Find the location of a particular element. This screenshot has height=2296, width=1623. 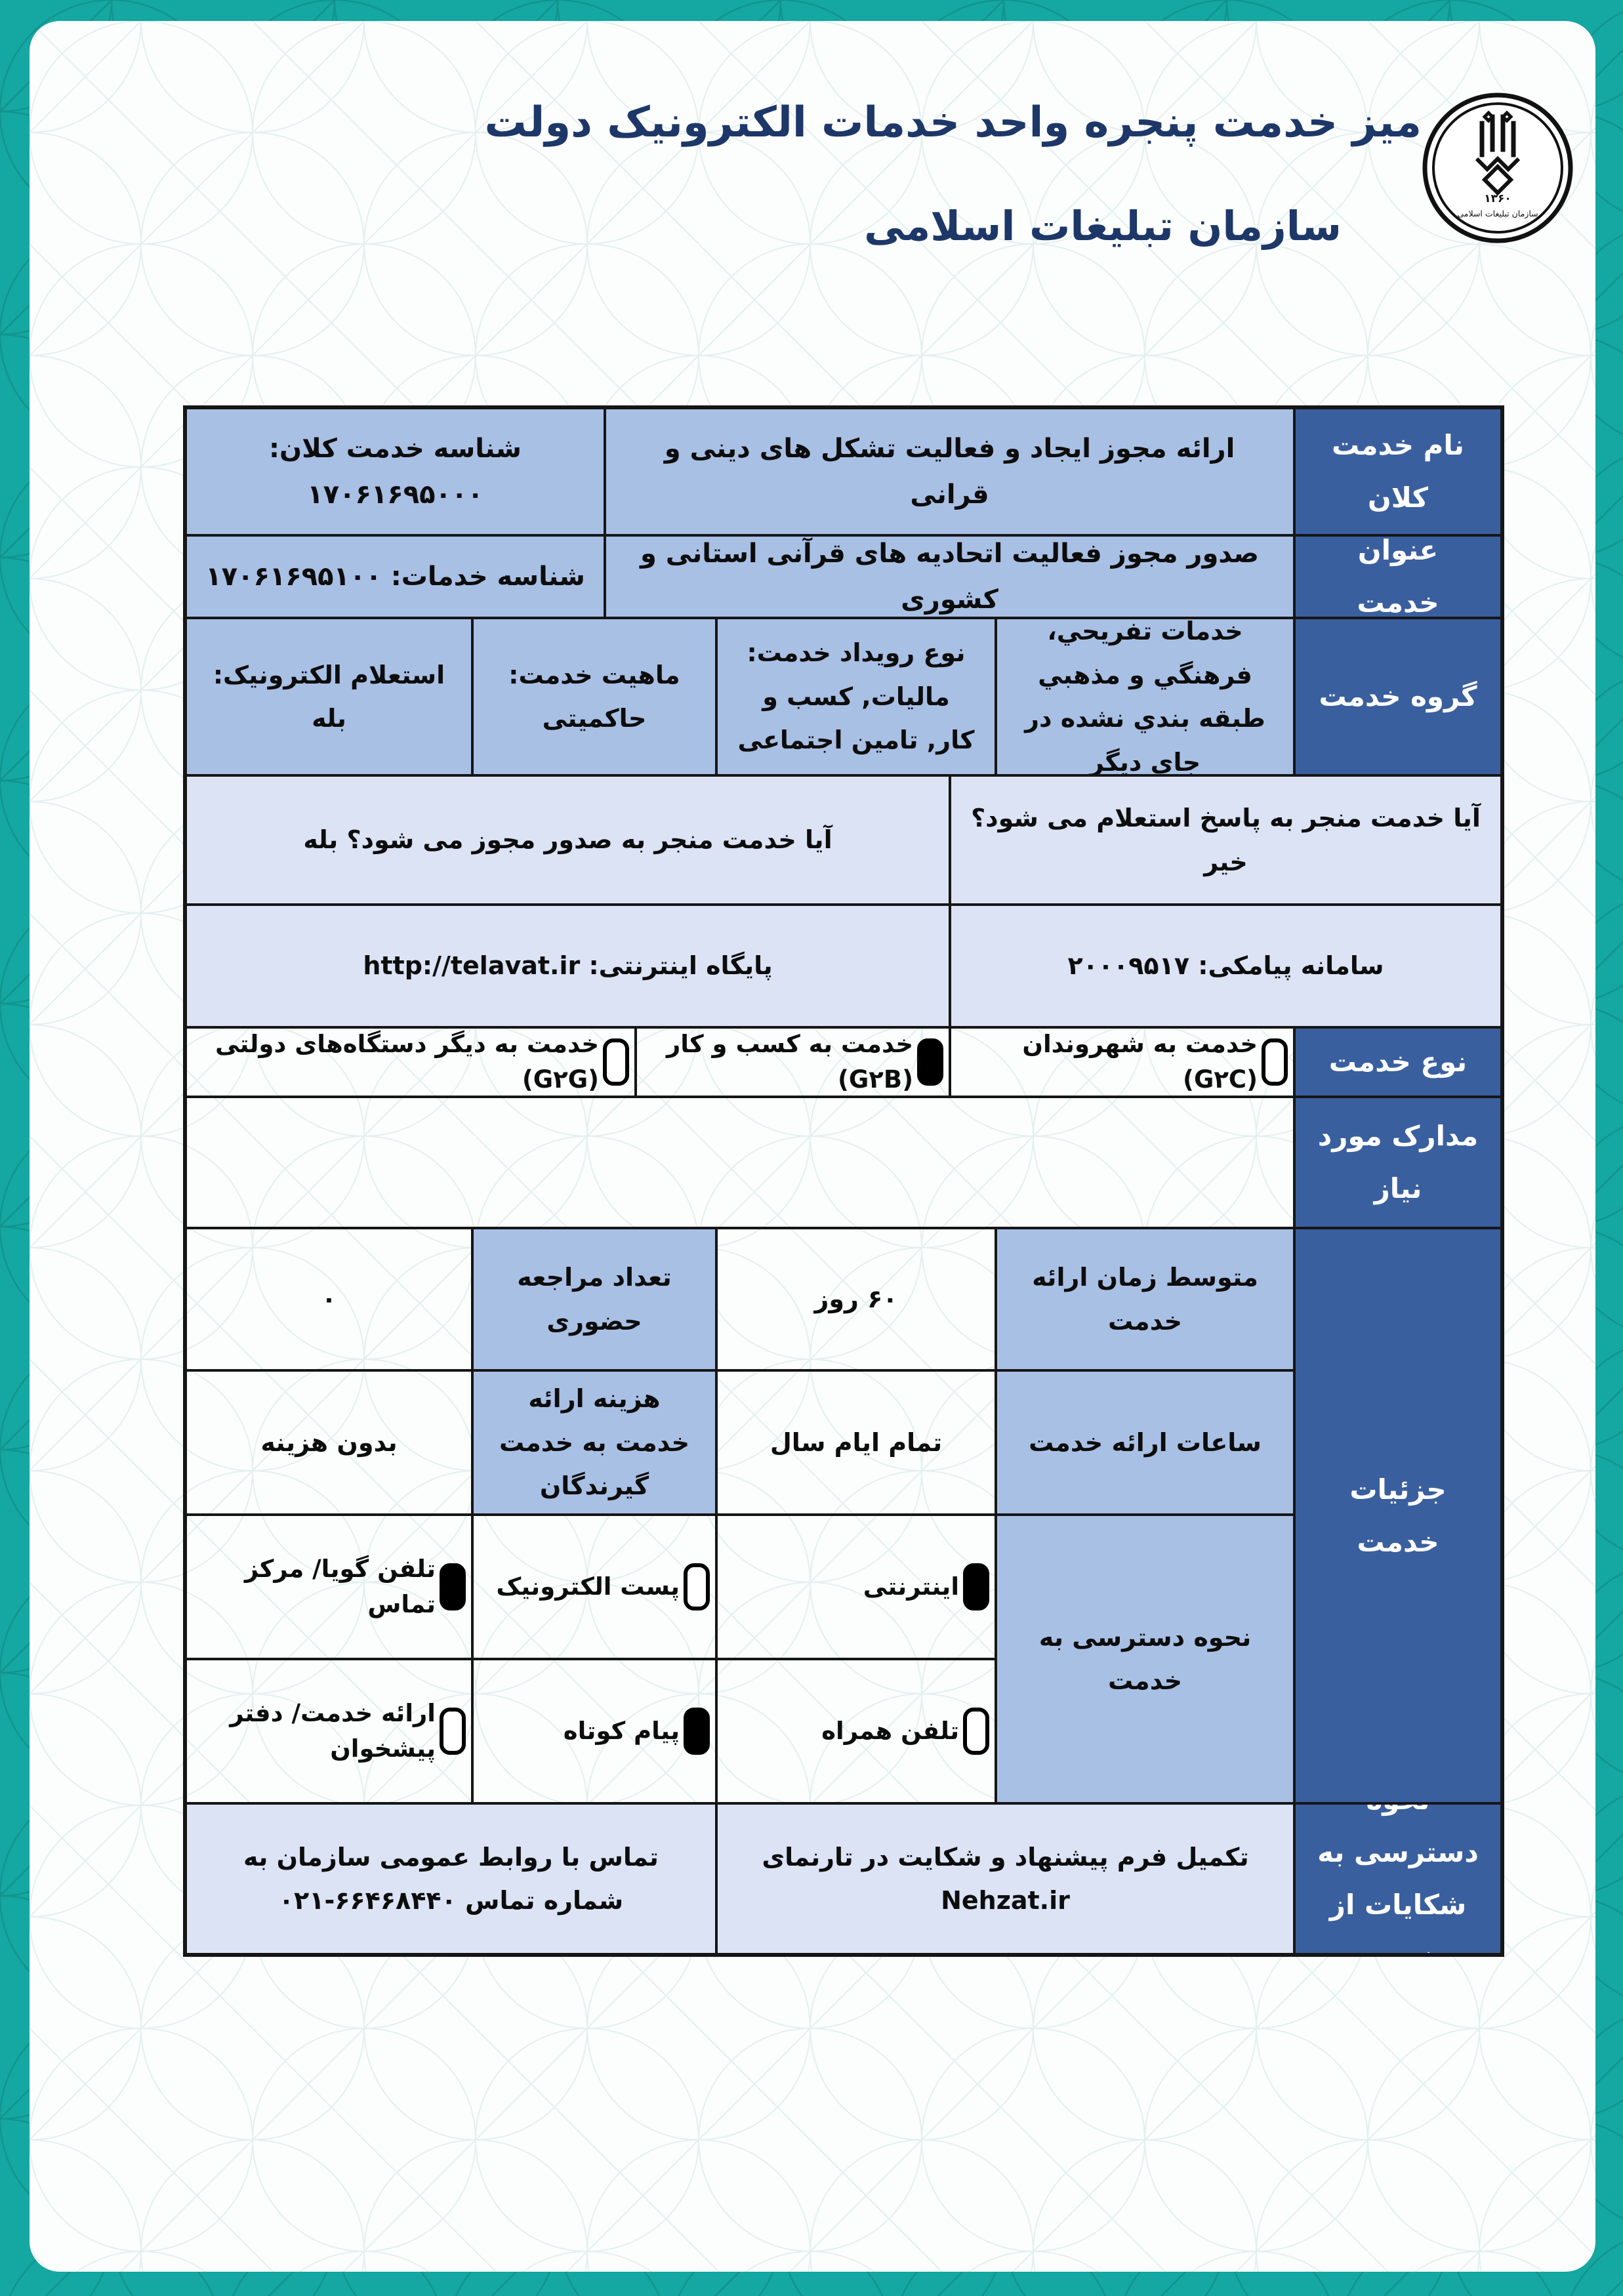

access-option-internet: اینترنتی is located at coordinates (856, 1587).